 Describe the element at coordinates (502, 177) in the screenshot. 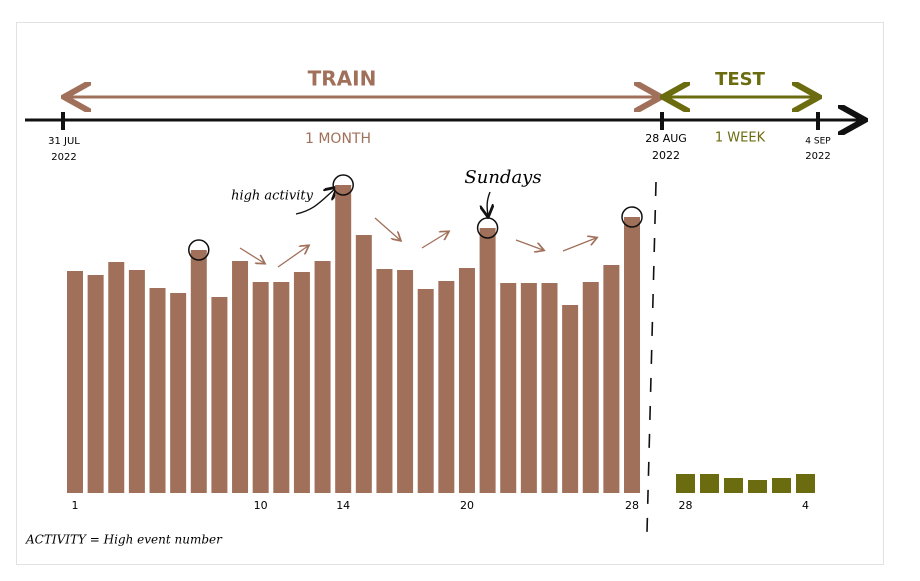

I see `annotation: Sundays` at that location.